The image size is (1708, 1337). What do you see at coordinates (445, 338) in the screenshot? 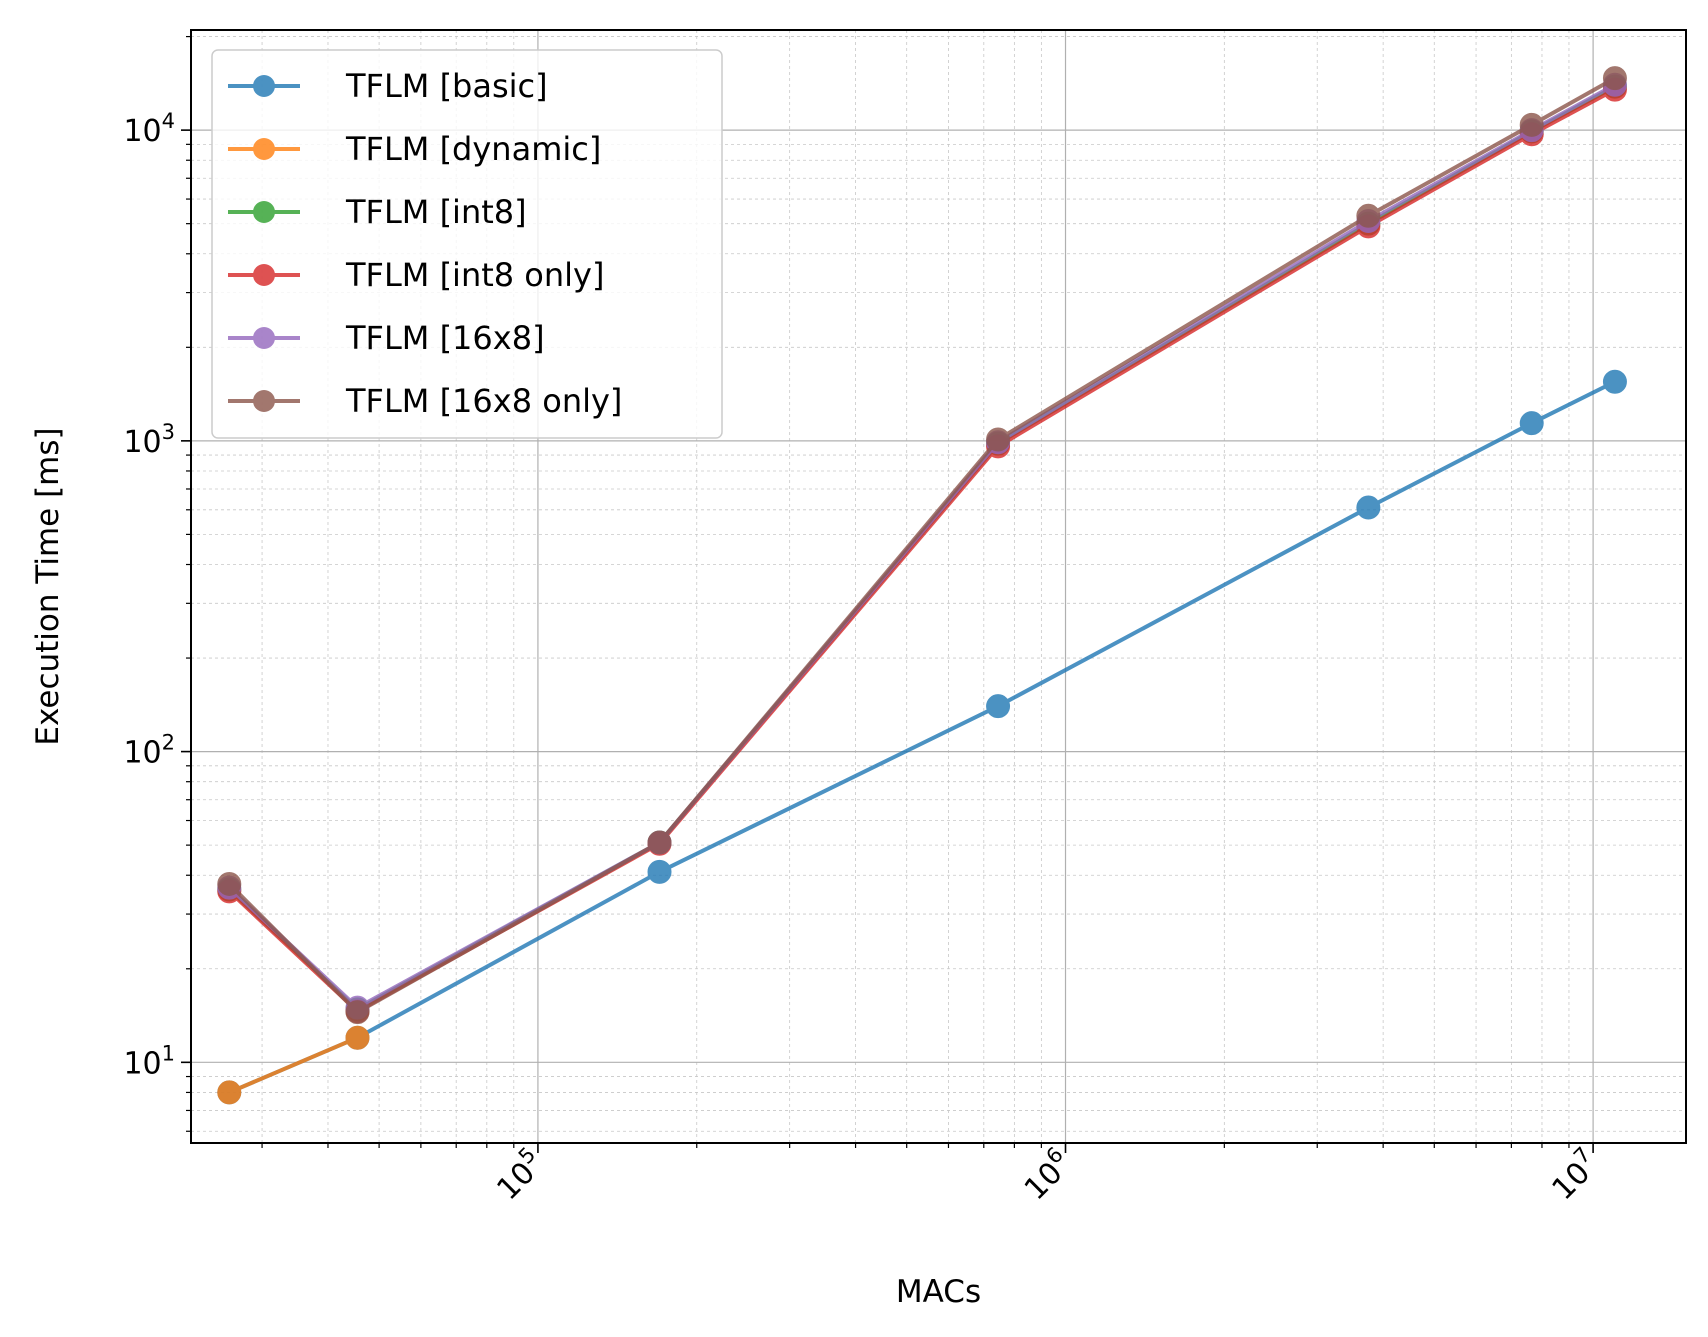
I see `legend-label: TFLM [16x8]` at bounding box center [445, 338].